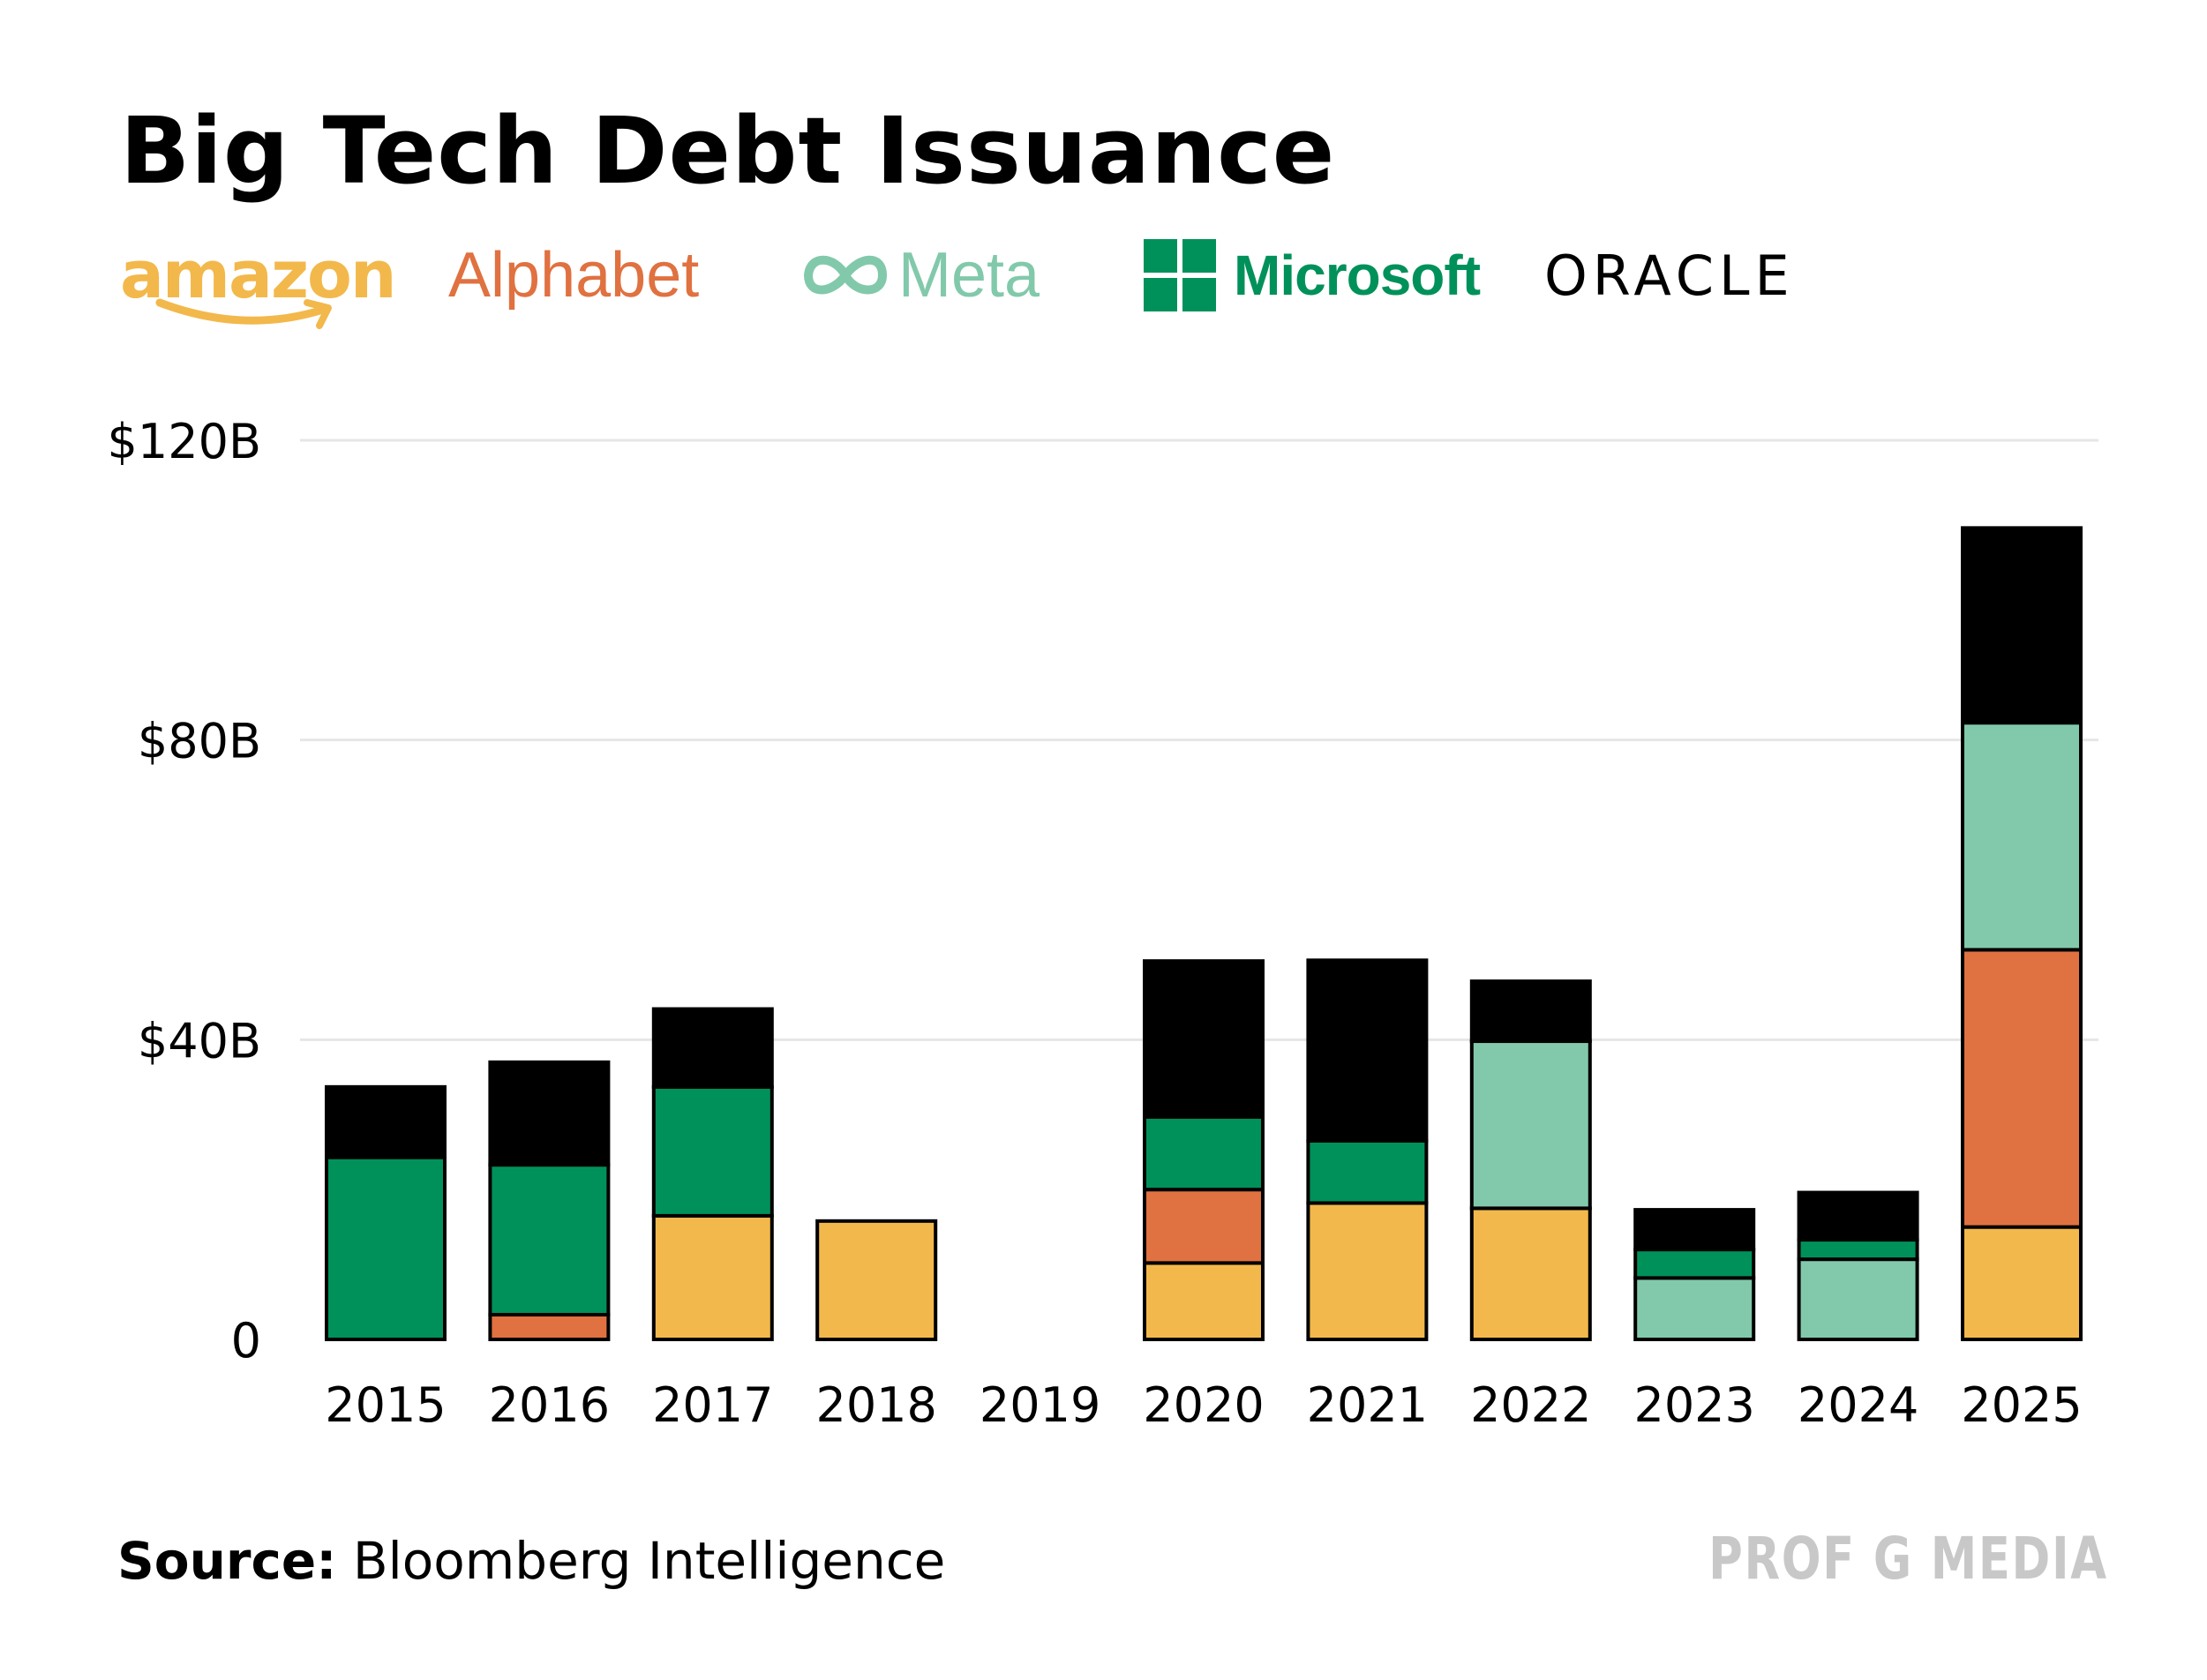 This screenshot has width=2207, height=1680. I want to click on x-tick-label: 2019, so click(1040, 1405).